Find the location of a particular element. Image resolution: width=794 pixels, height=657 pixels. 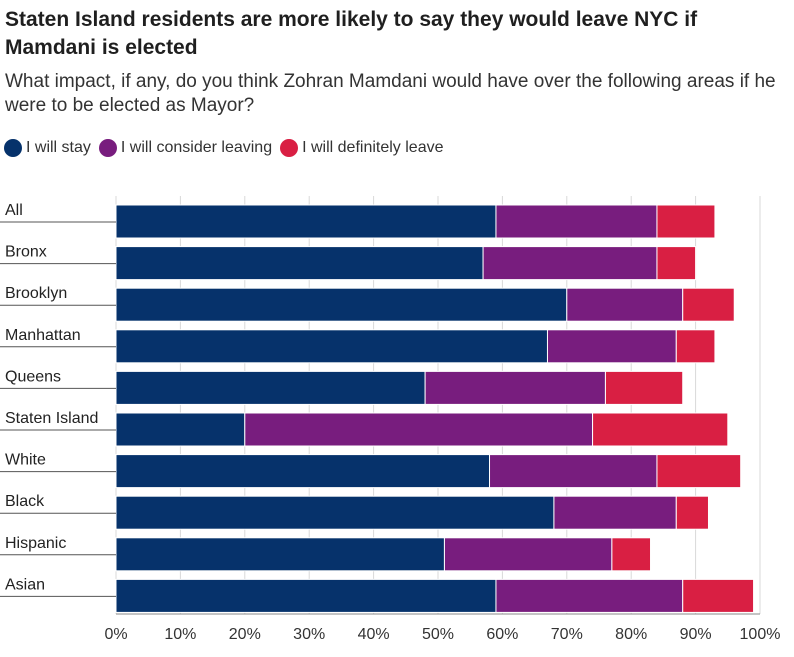

legend-swatch-leave is located at coordinates (289, 148).